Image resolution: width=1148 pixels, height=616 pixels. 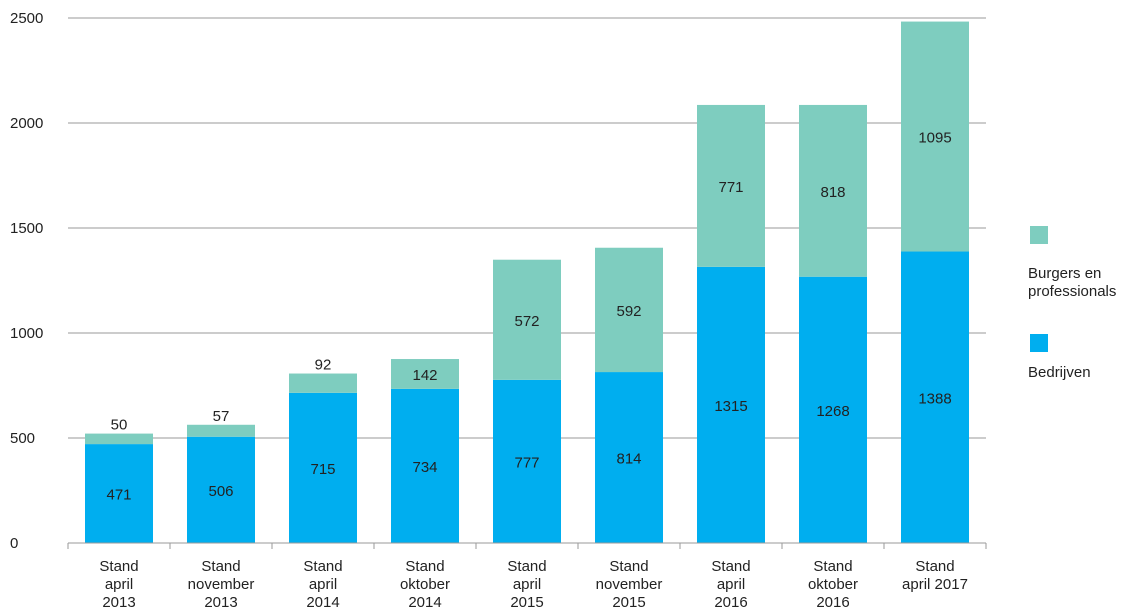 I want to click on data-label: 777, so click(x=526, y=462).